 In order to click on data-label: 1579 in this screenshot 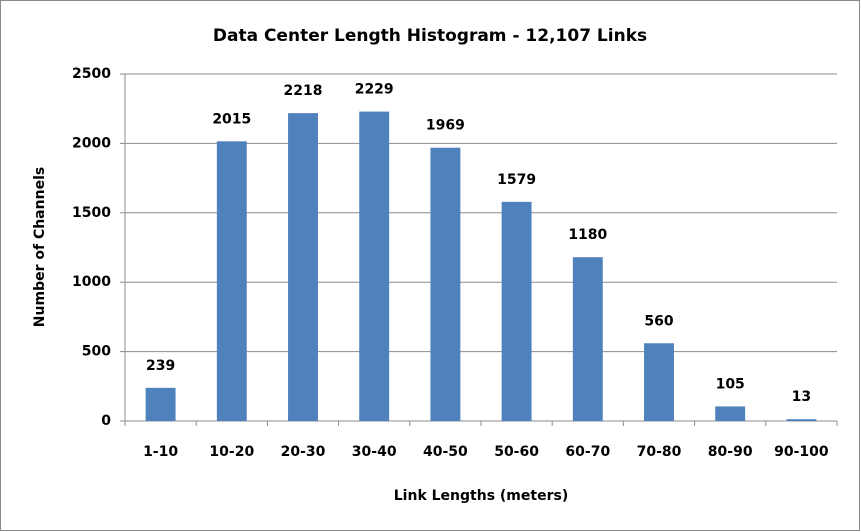, I will do `click(516, 180)`.